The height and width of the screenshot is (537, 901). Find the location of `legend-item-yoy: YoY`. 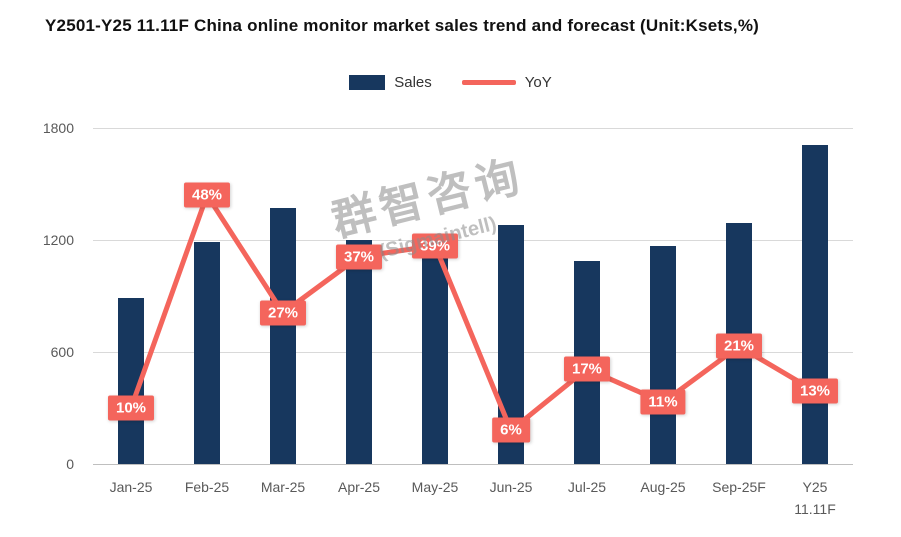

legend-item-yoy: YoY is located at coordinates (506, 82).